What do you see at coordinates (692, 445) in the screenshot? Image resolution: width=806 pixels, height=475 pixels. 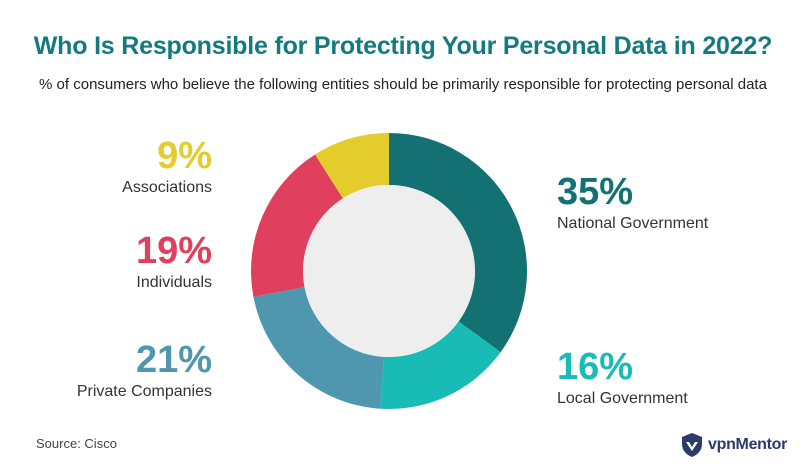 I see `shield-logo-icon` at bounding box center [692, 445].